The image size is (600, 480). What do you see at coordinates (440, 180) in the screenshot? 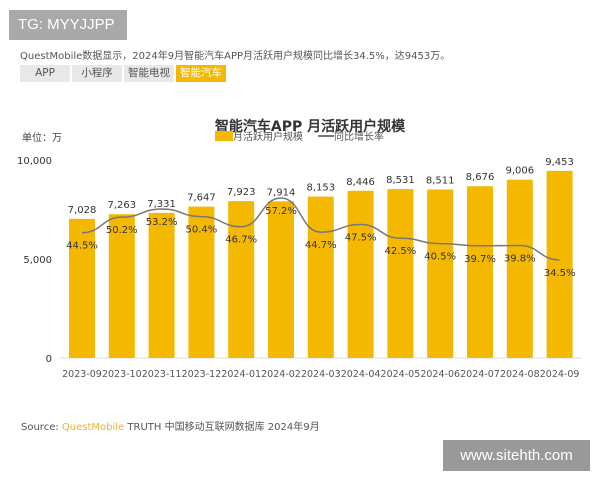
I see `bar-value-label: 8,511` at bounding box center [440, 180].